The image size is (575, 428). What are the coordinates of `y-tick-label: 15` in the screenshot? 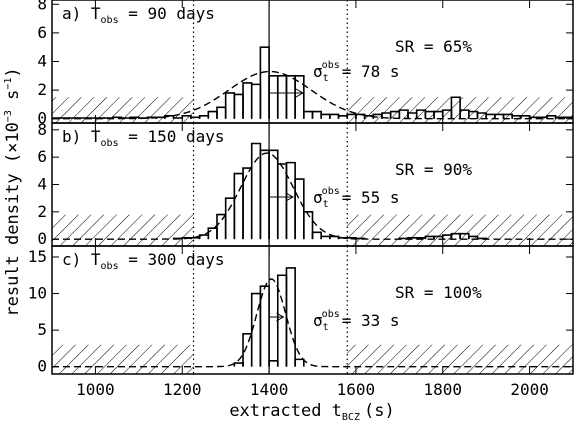 It's located at (37, 256).